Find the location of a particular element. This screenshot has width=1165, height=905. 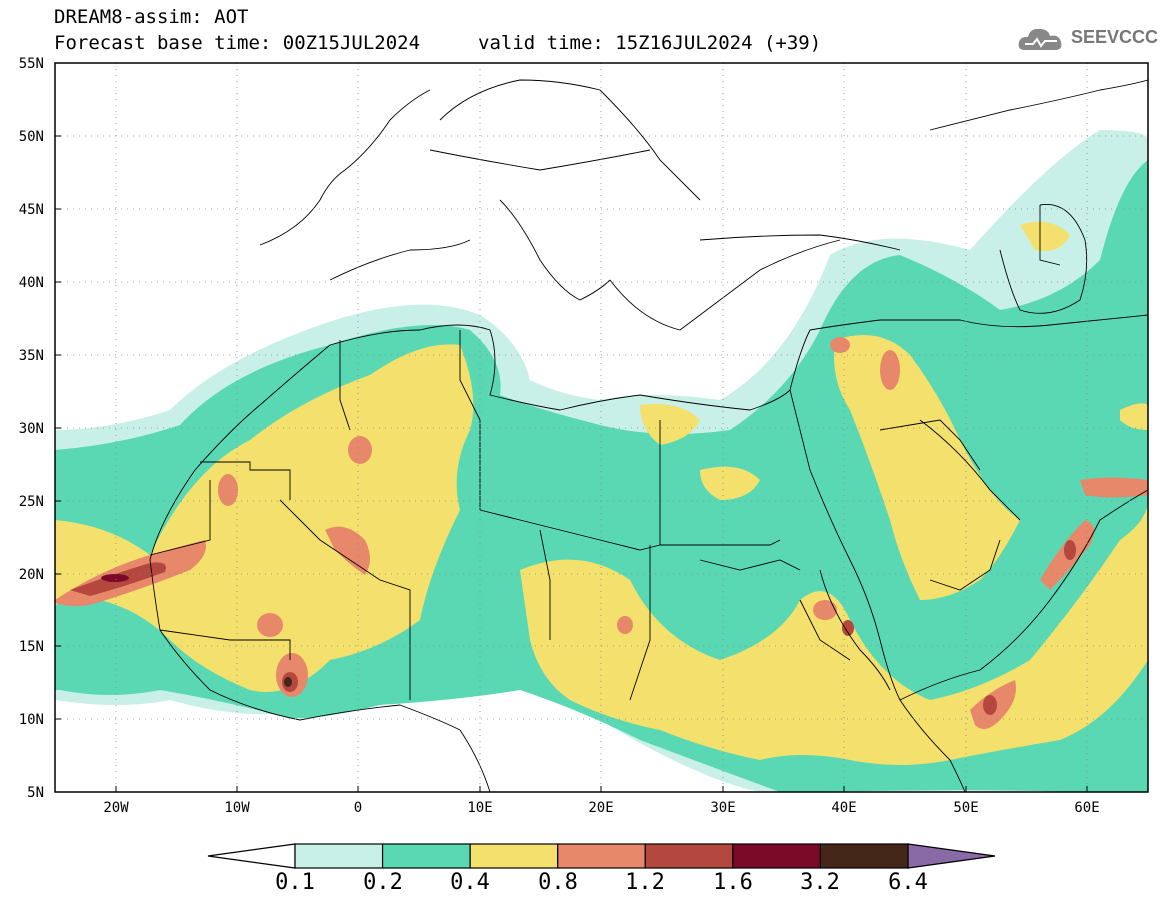

colorbar-label: 6.4 is located at coordinates (908, 882).